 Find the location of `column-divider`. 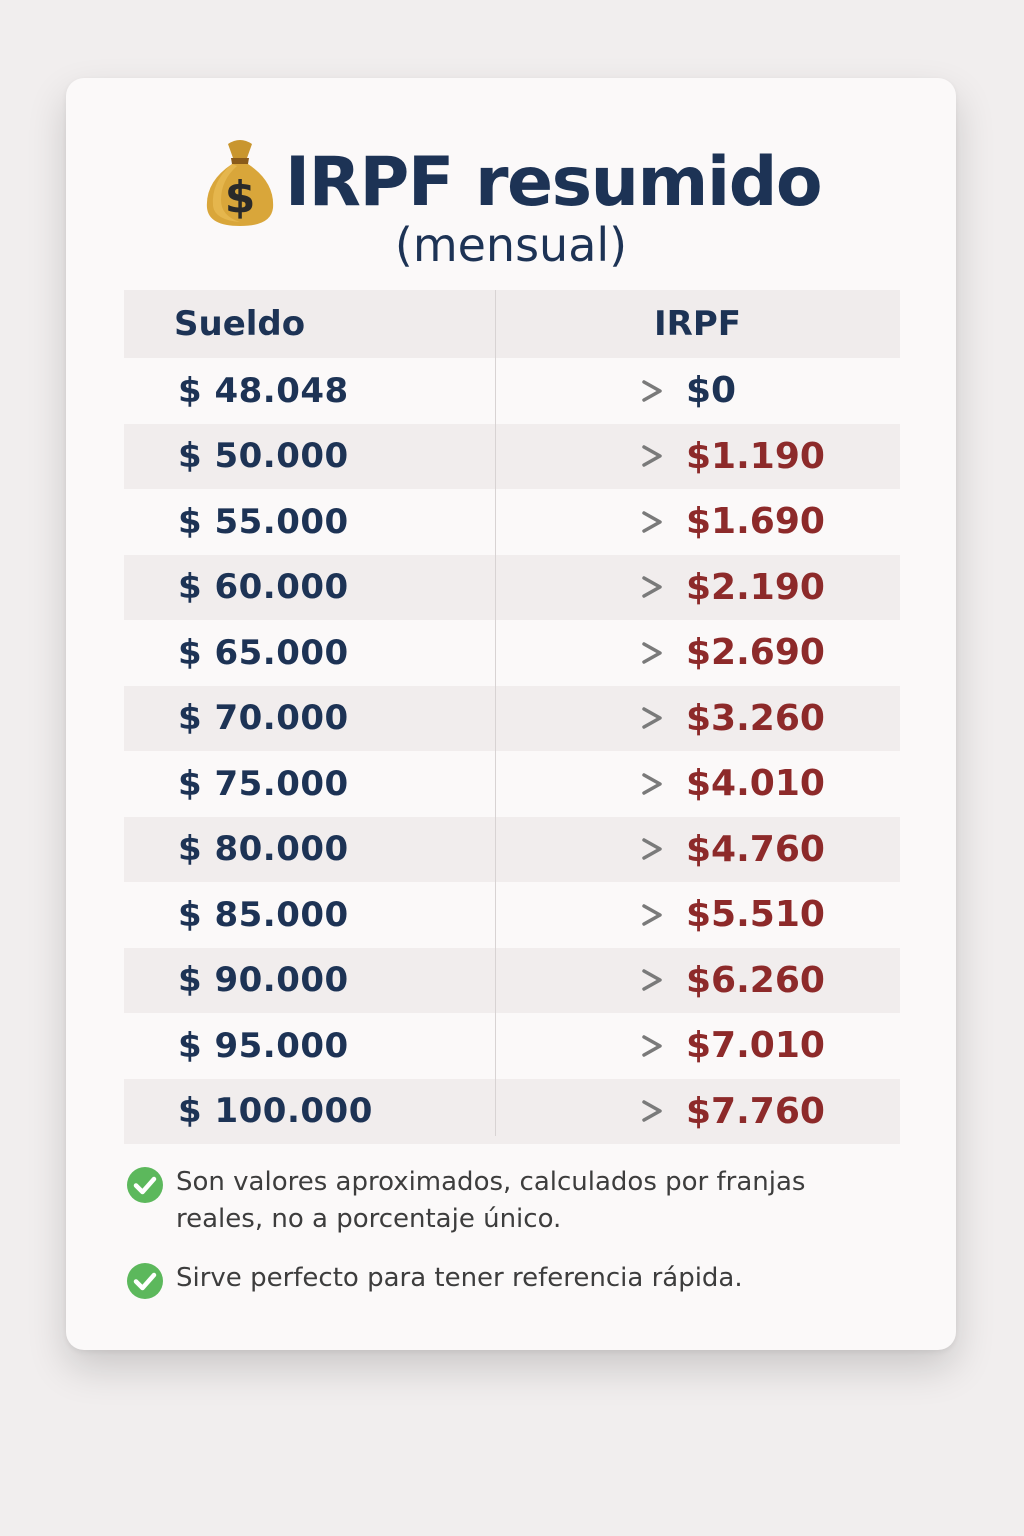

column-divider is located at coordinates (495, 713).